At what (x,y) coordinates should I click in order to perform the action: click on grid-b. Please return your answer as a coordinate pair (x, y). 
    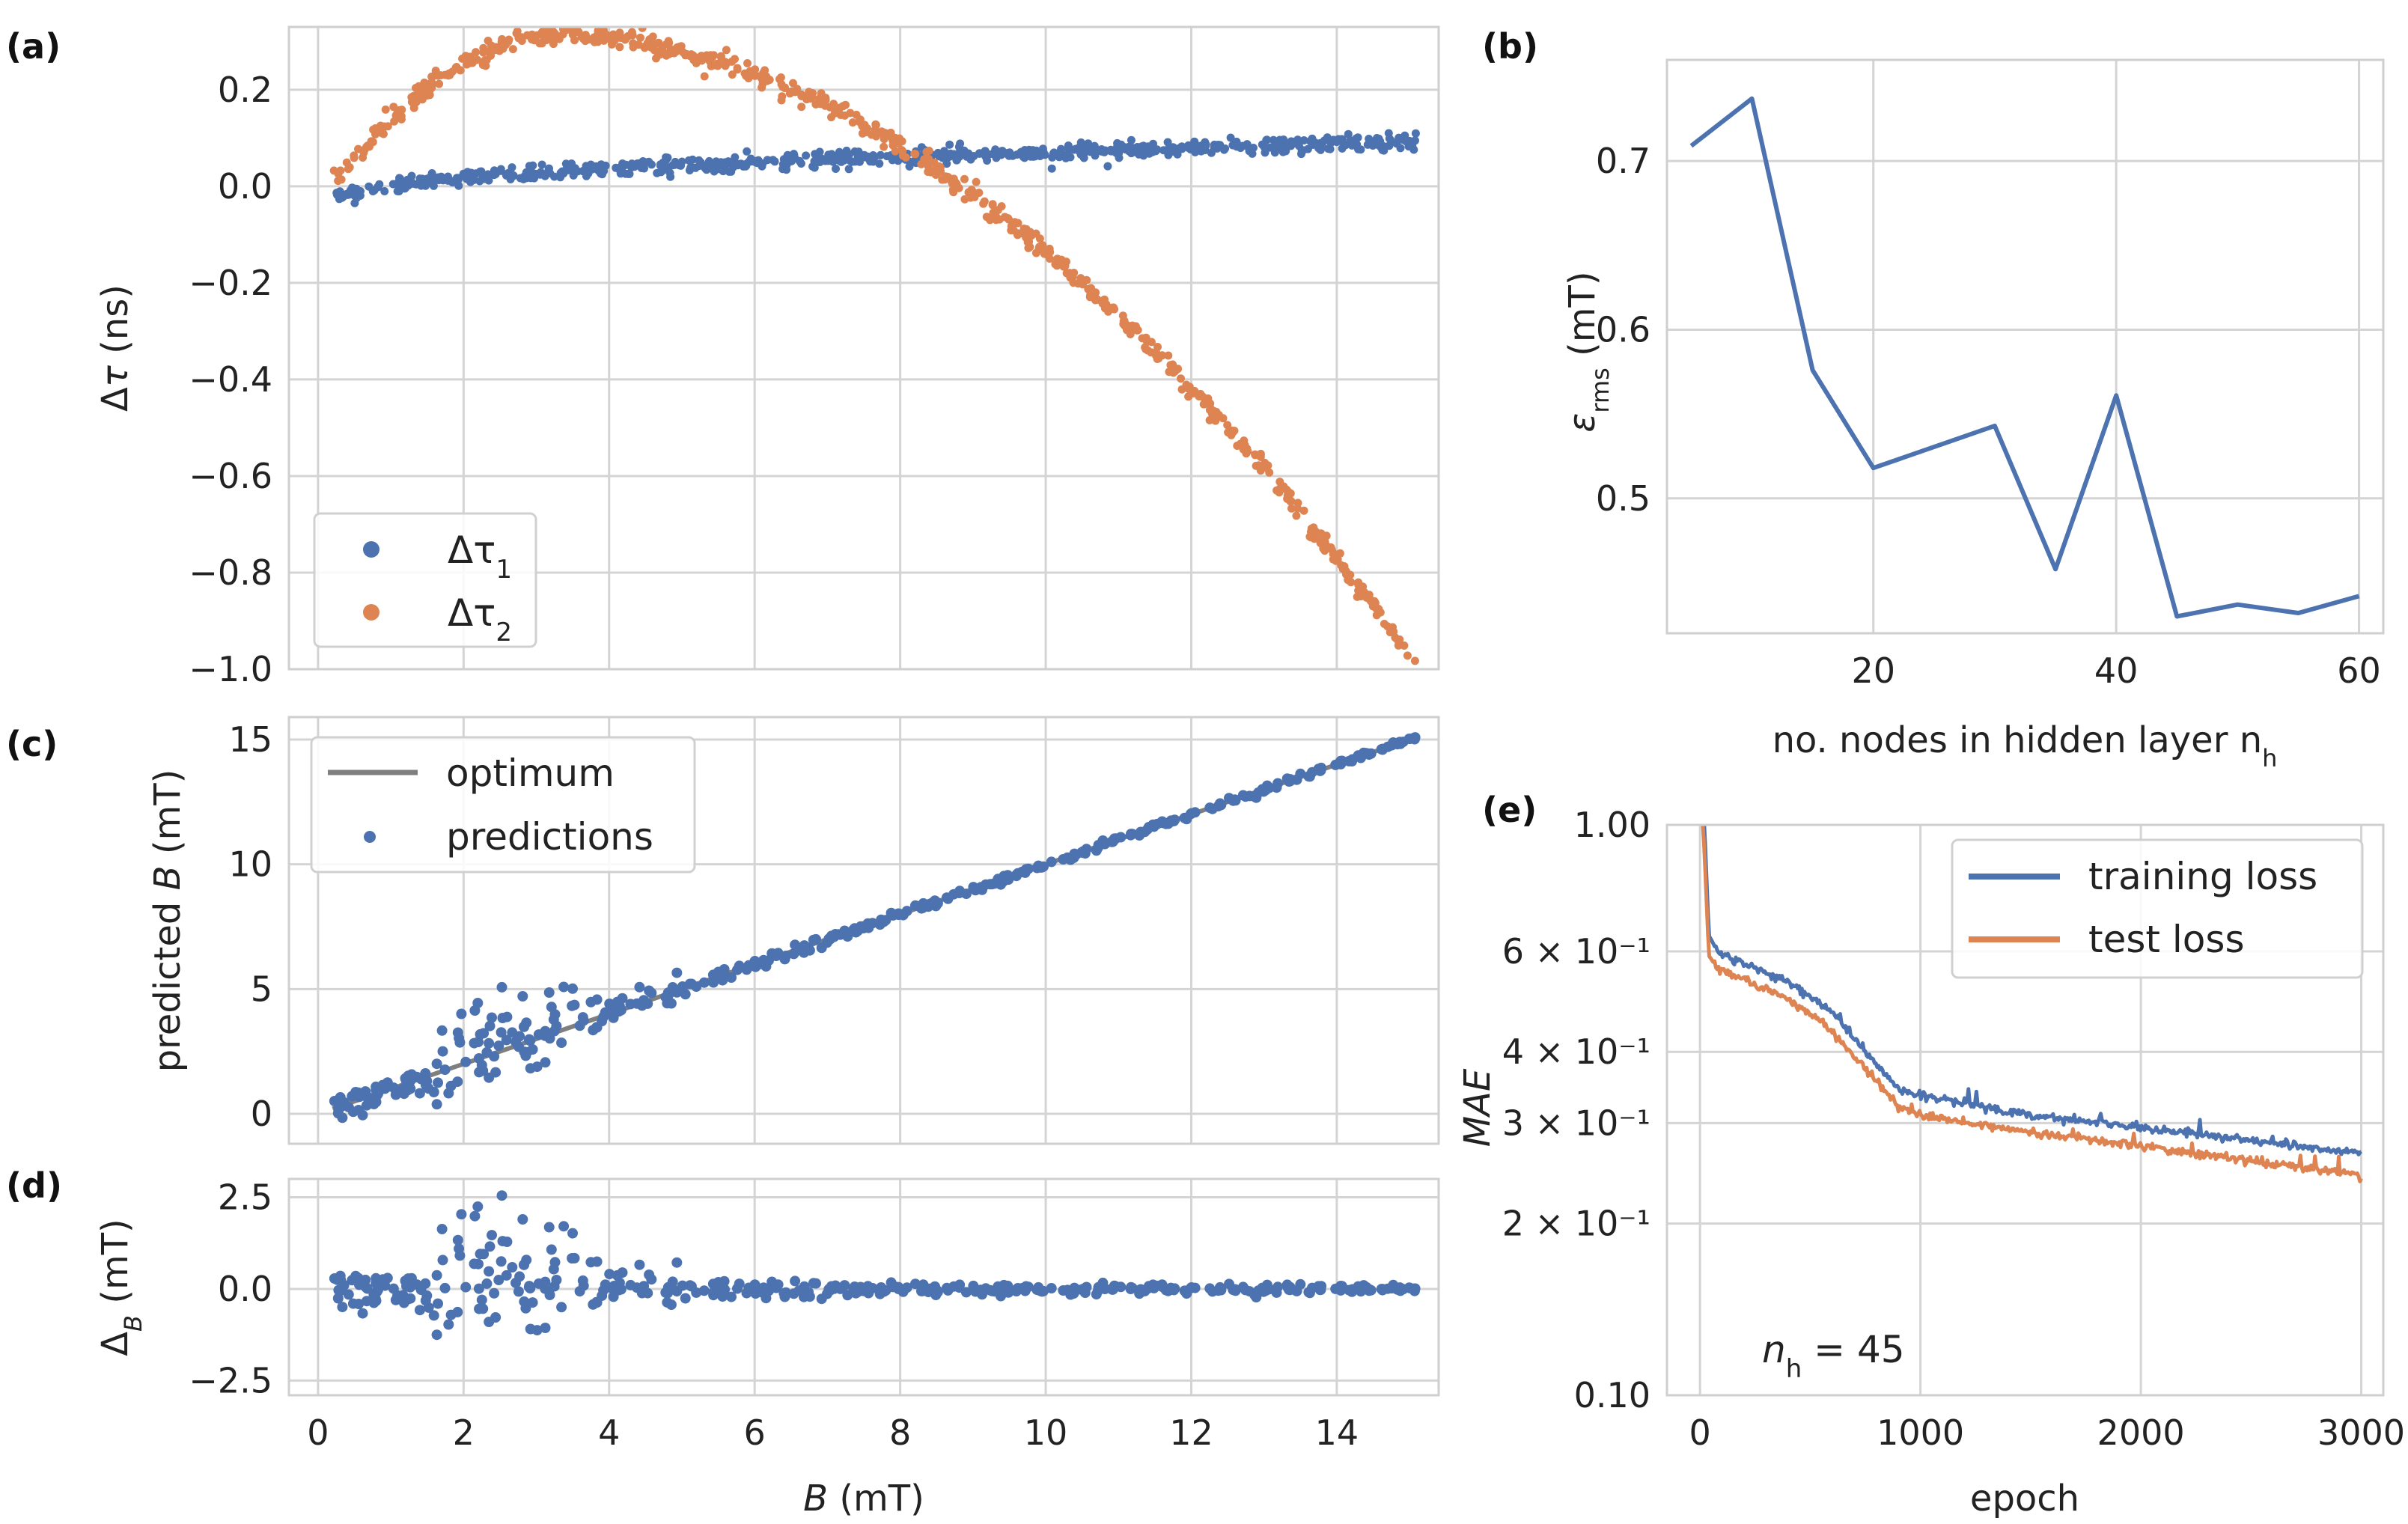
    Looking at the image, I should click on (2025, 346).